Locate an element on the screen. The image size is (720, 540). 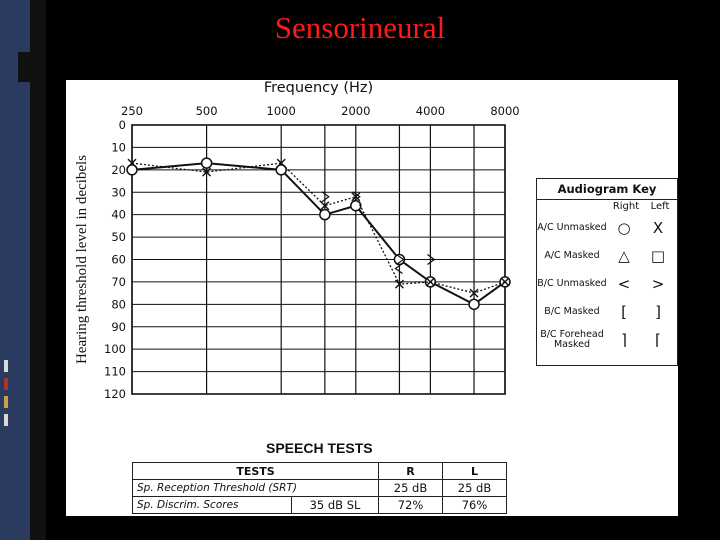
key-row: A/C Unmasked ○ X is located at coordinates (607, 228).